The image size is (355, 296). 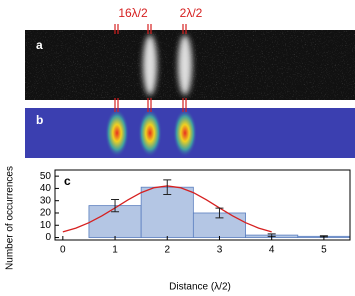 What do you see at coordinates (46, 188) in the screenshot?
I see `y-tick-label: 40` at bounding box center [46, 188].